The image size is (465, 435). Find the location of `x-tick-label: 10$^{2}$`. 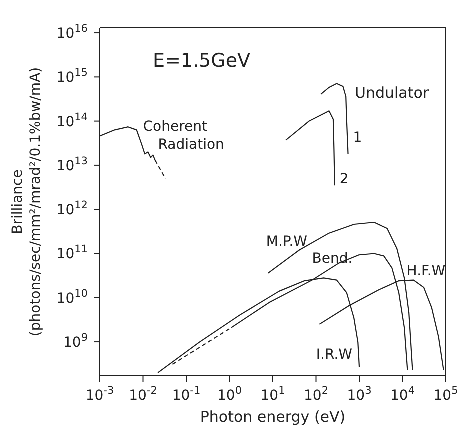

x-tick-label: 10$^{2}$ is located at coordinates (316, 394).